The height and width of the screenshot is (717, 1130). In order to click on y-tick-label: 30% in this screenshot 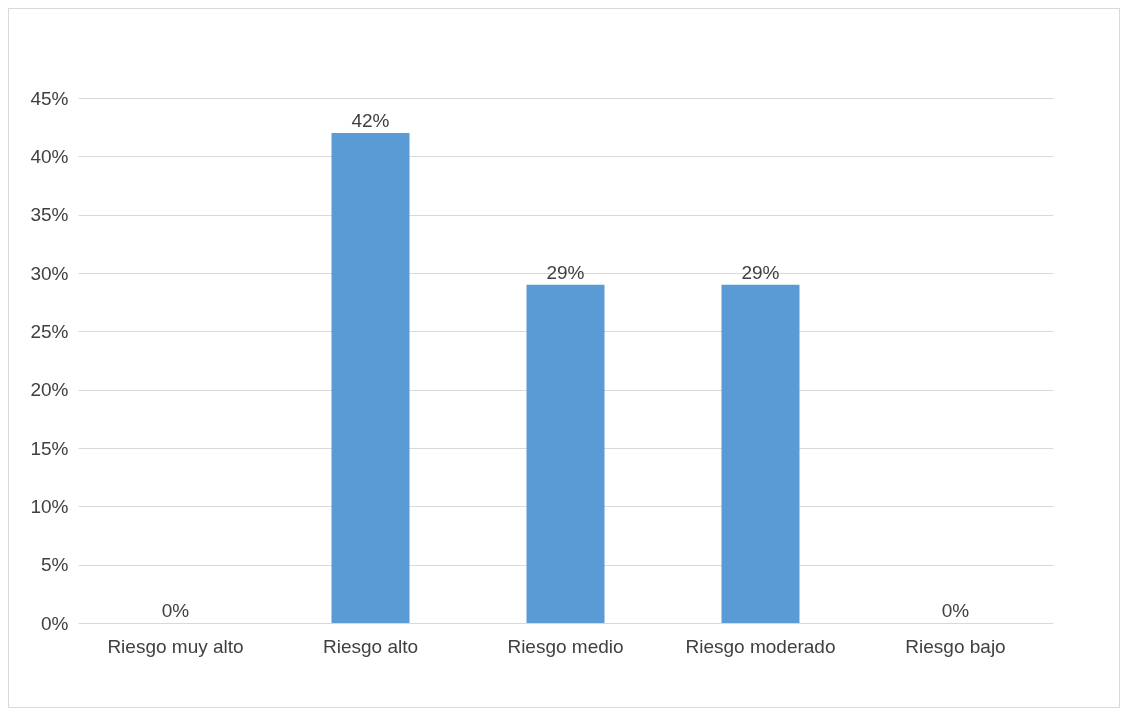, I will do `click(49, 273)`.